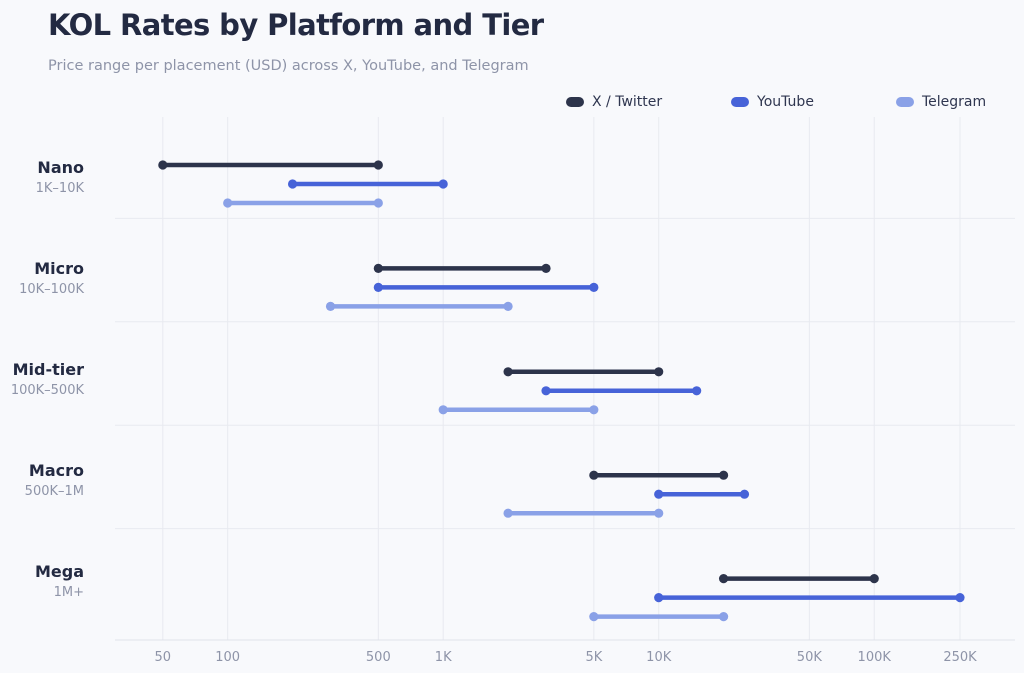 The image size is (1024, 673). What do you see at coordinates (659, 513) in the screenshot?
I see `range-max-dot-macro-telegram` at bounding box center [659, 513].